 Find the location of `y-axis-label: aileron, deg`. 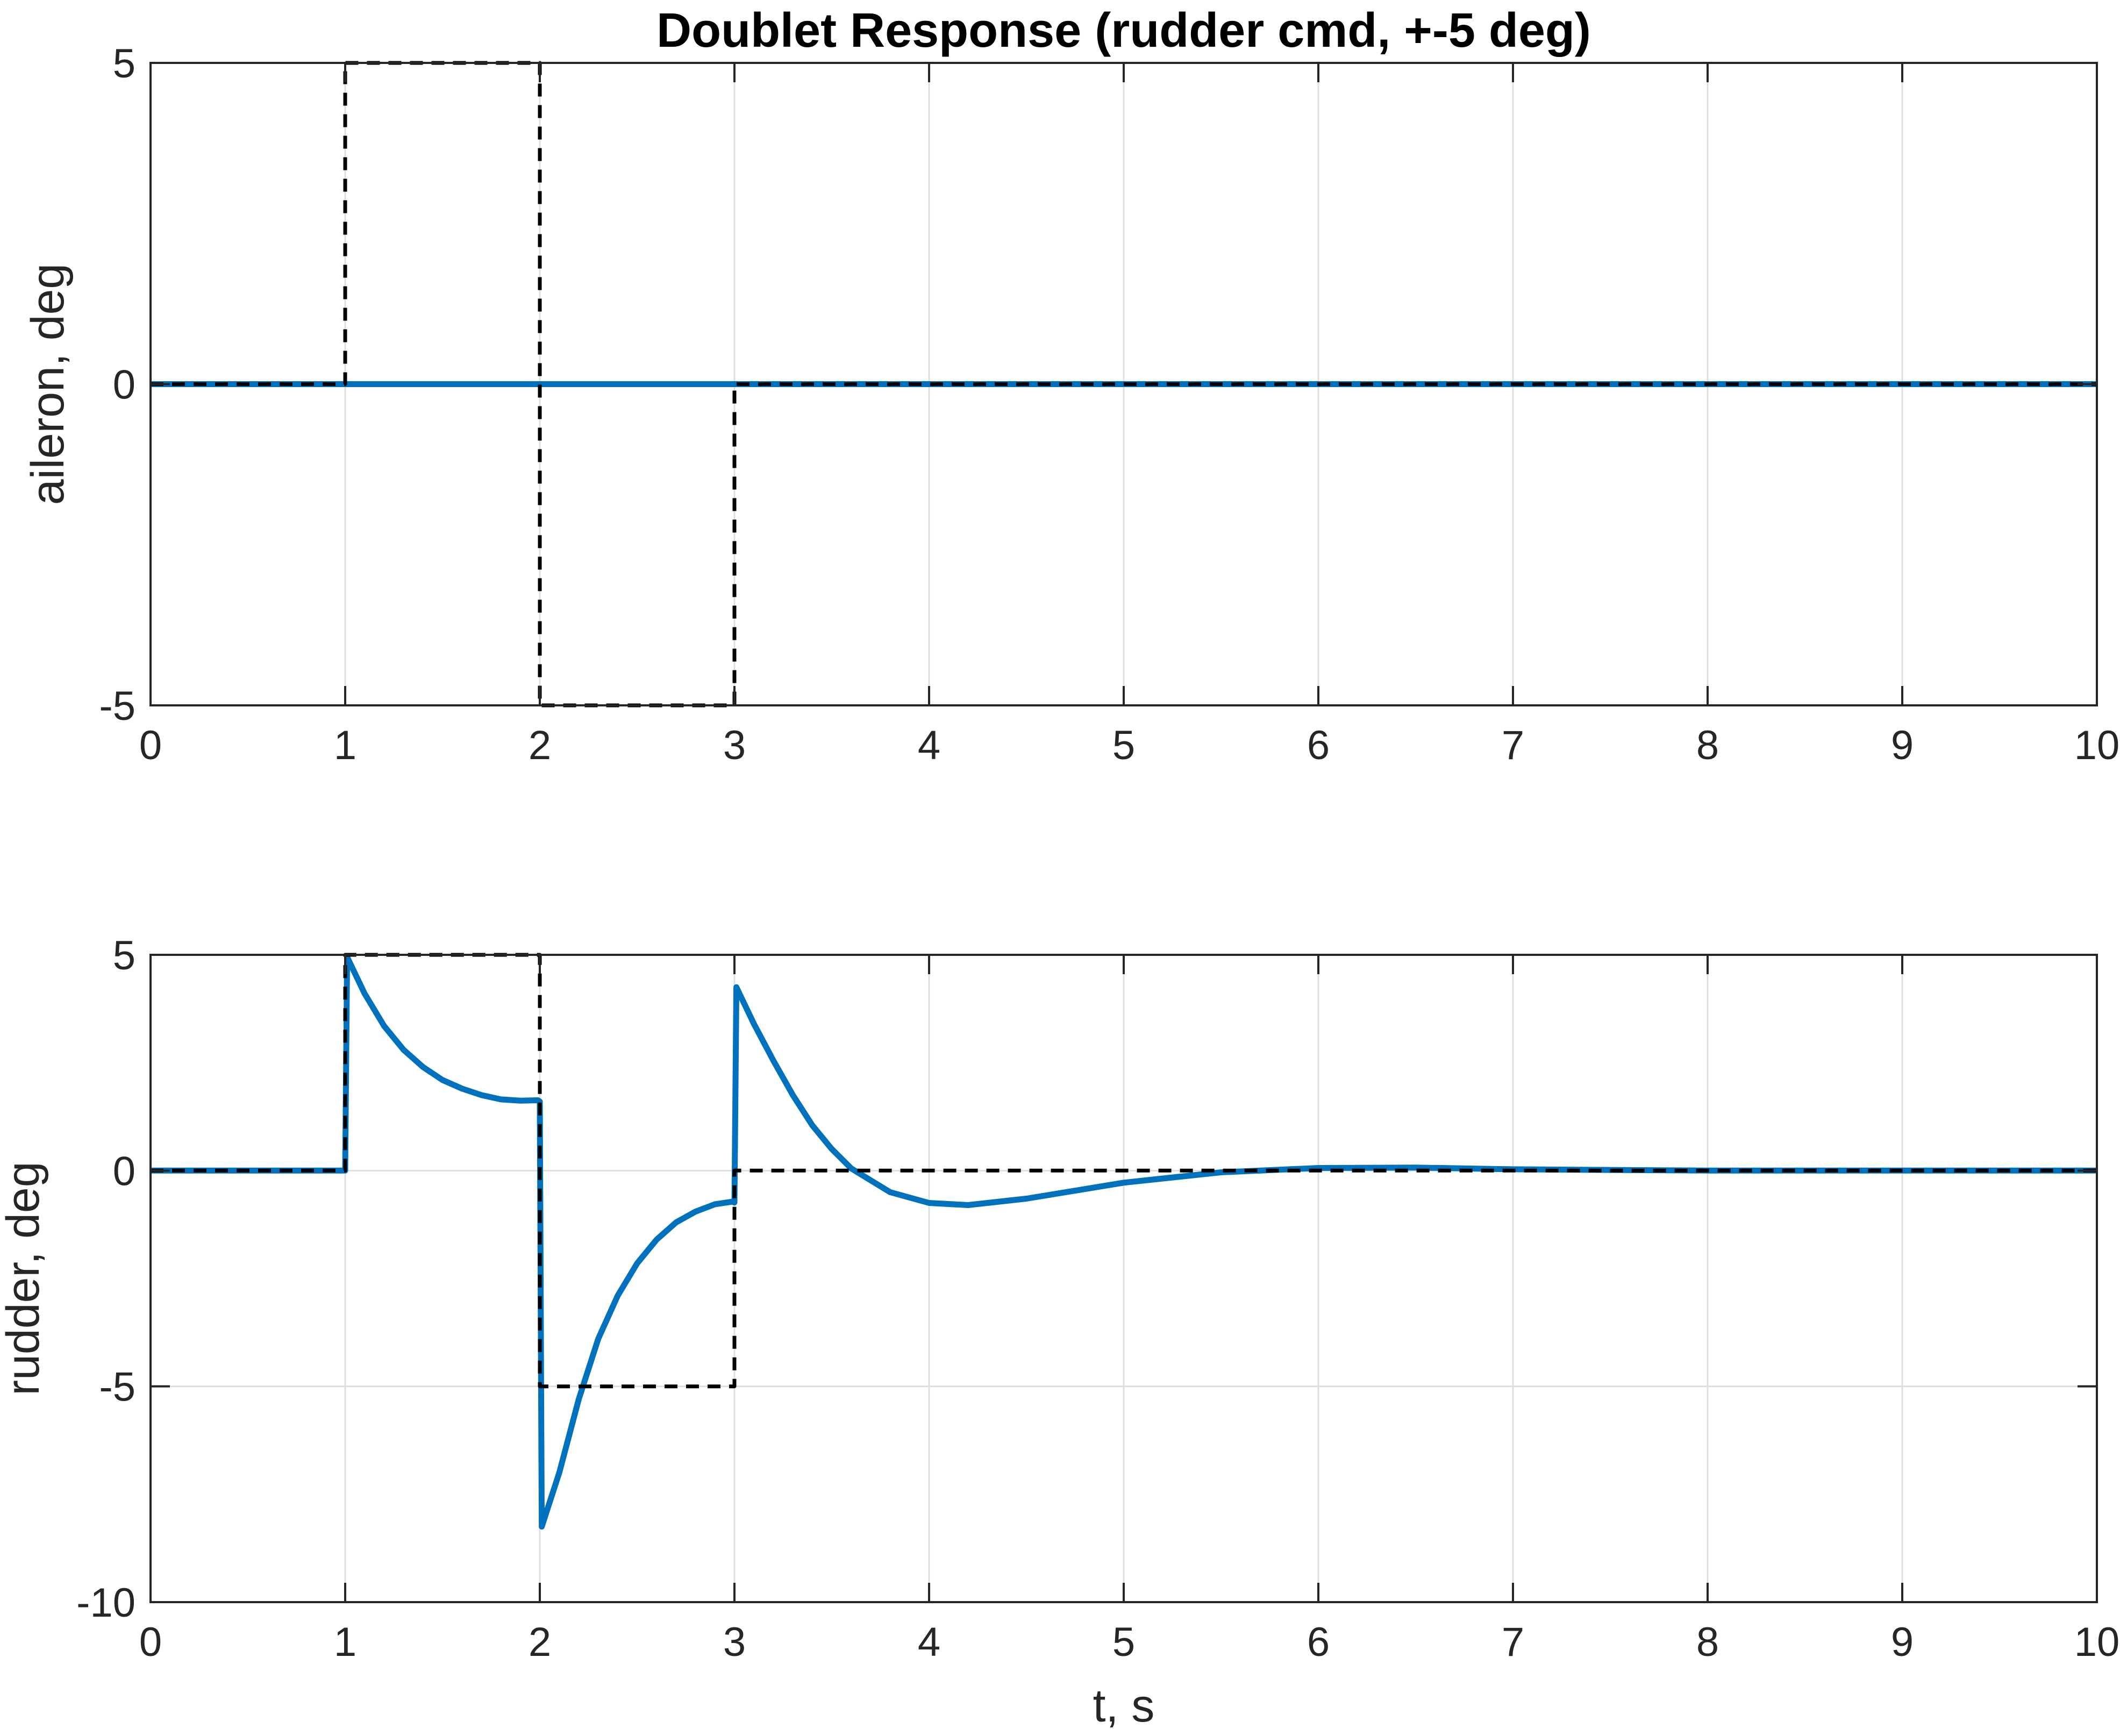

y-axis-label: aileron, deg is located at coordinates (48, 384).